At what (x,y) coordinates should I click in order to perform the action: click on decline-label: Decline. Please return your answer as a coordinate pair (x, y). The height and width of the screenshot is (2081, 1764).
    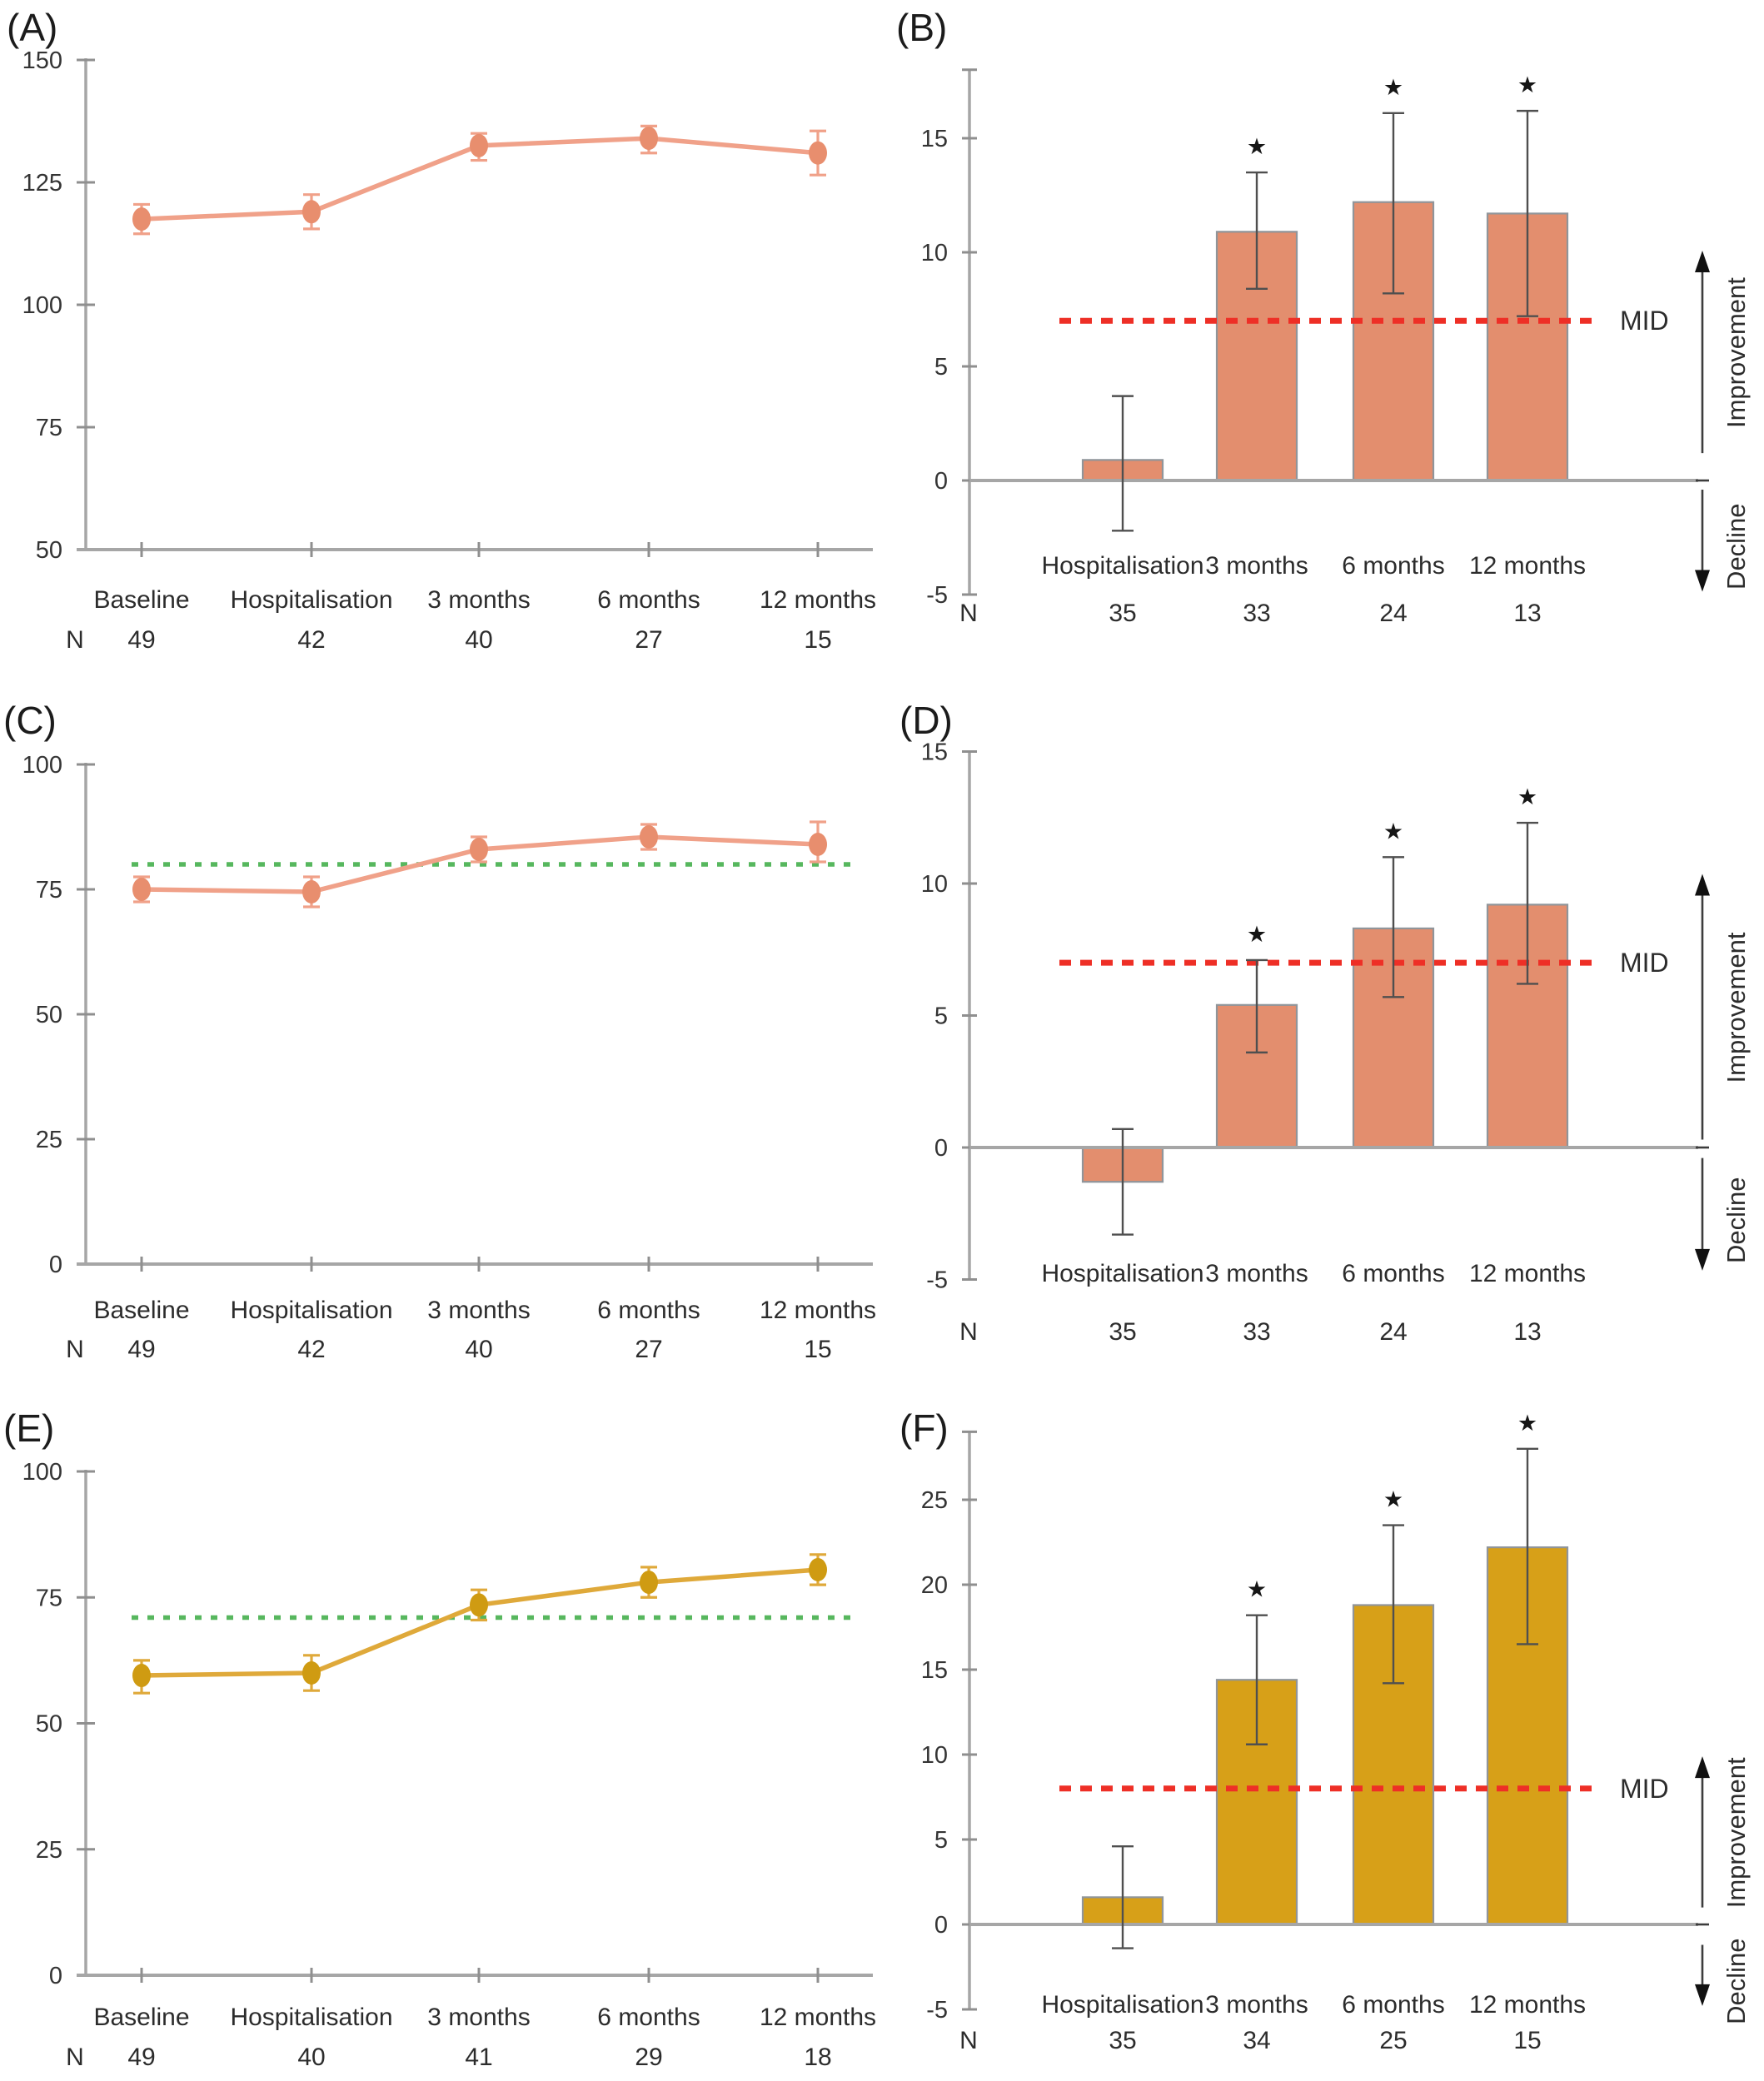
    Looking at the image, I should click on (1736, 1981).